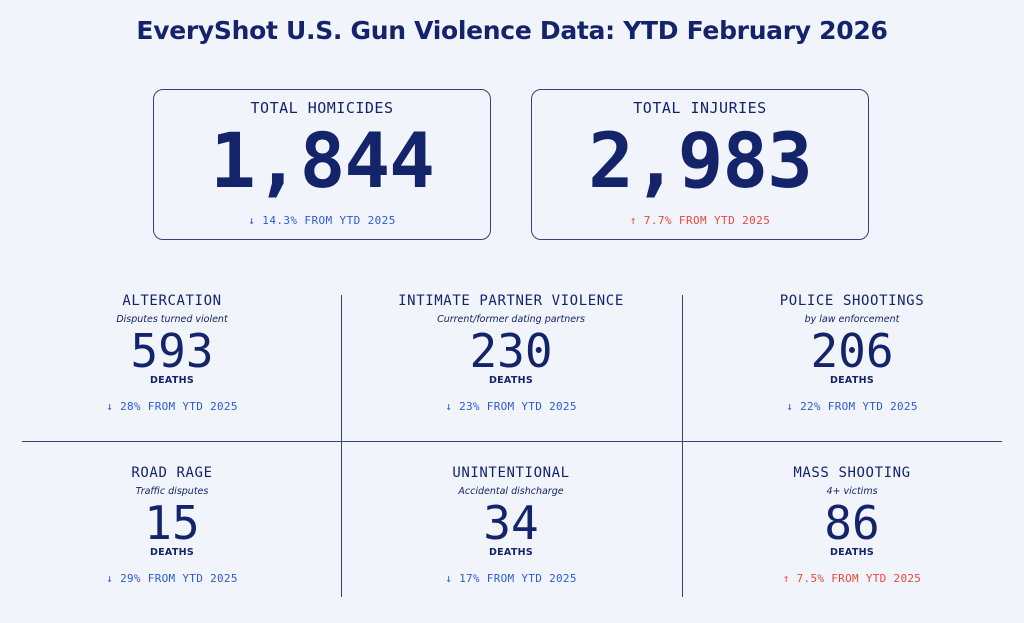 The image size is (1024, 623). What do you see at coordinates (700, 108) in the screenshot?
I see `total-injuries-label: TOTAL INJURIES` at bounding box center [700, 108].